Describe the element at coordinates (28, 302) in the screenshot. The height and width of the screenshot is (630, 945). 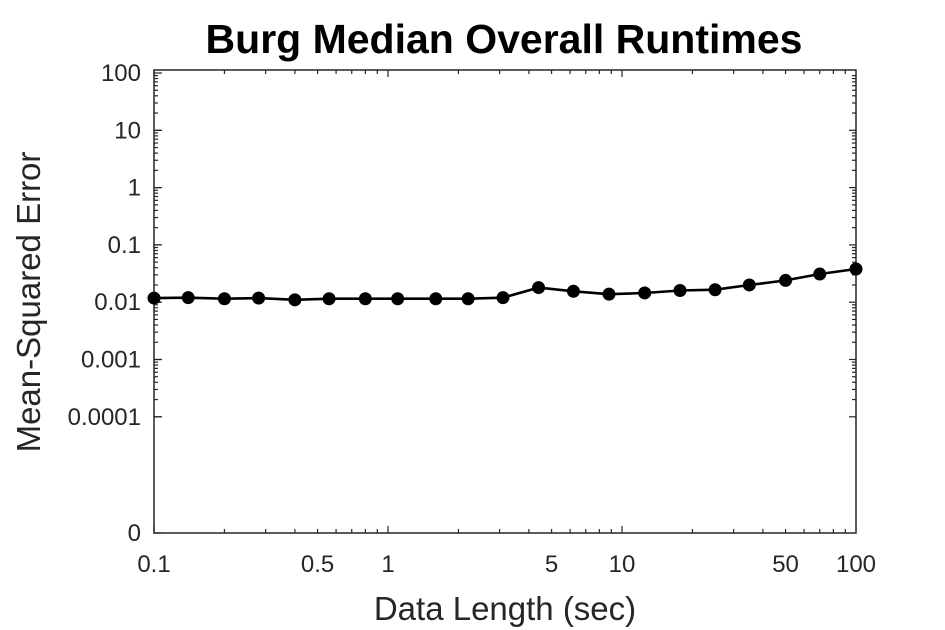
I see `y-axis-label: Mean-Squared Error` at that location.